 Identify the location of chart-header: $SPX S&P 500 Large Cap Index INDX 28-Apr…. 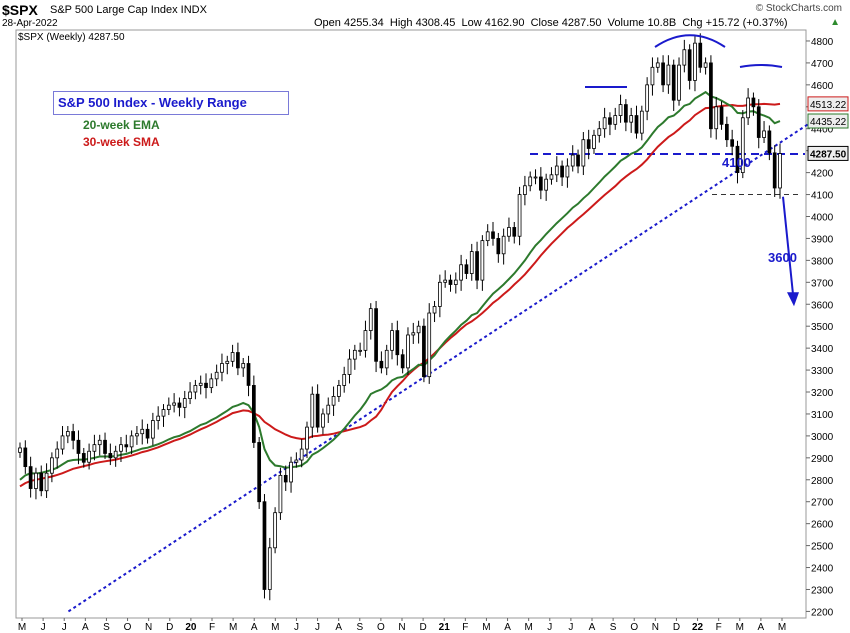
(425, 15).